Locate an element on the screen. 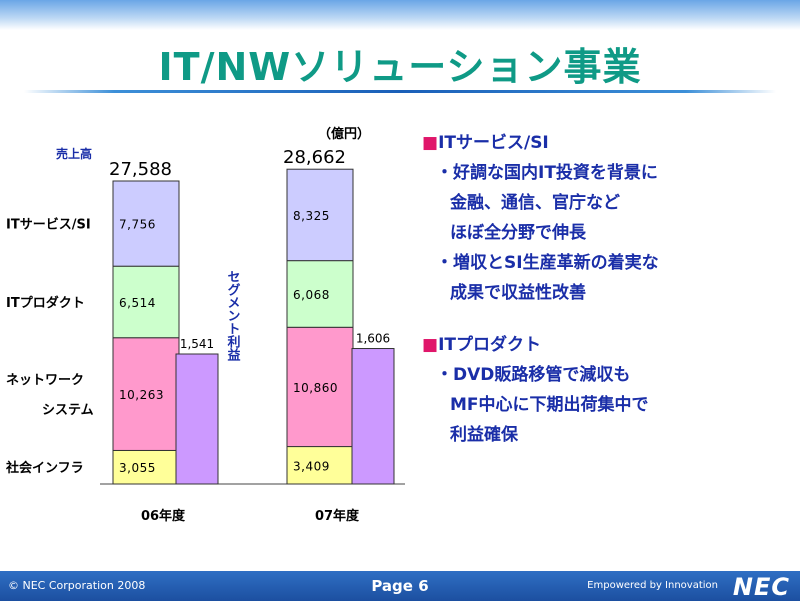  segment-value-label: 3,409 is located at coordinates (311, 466).